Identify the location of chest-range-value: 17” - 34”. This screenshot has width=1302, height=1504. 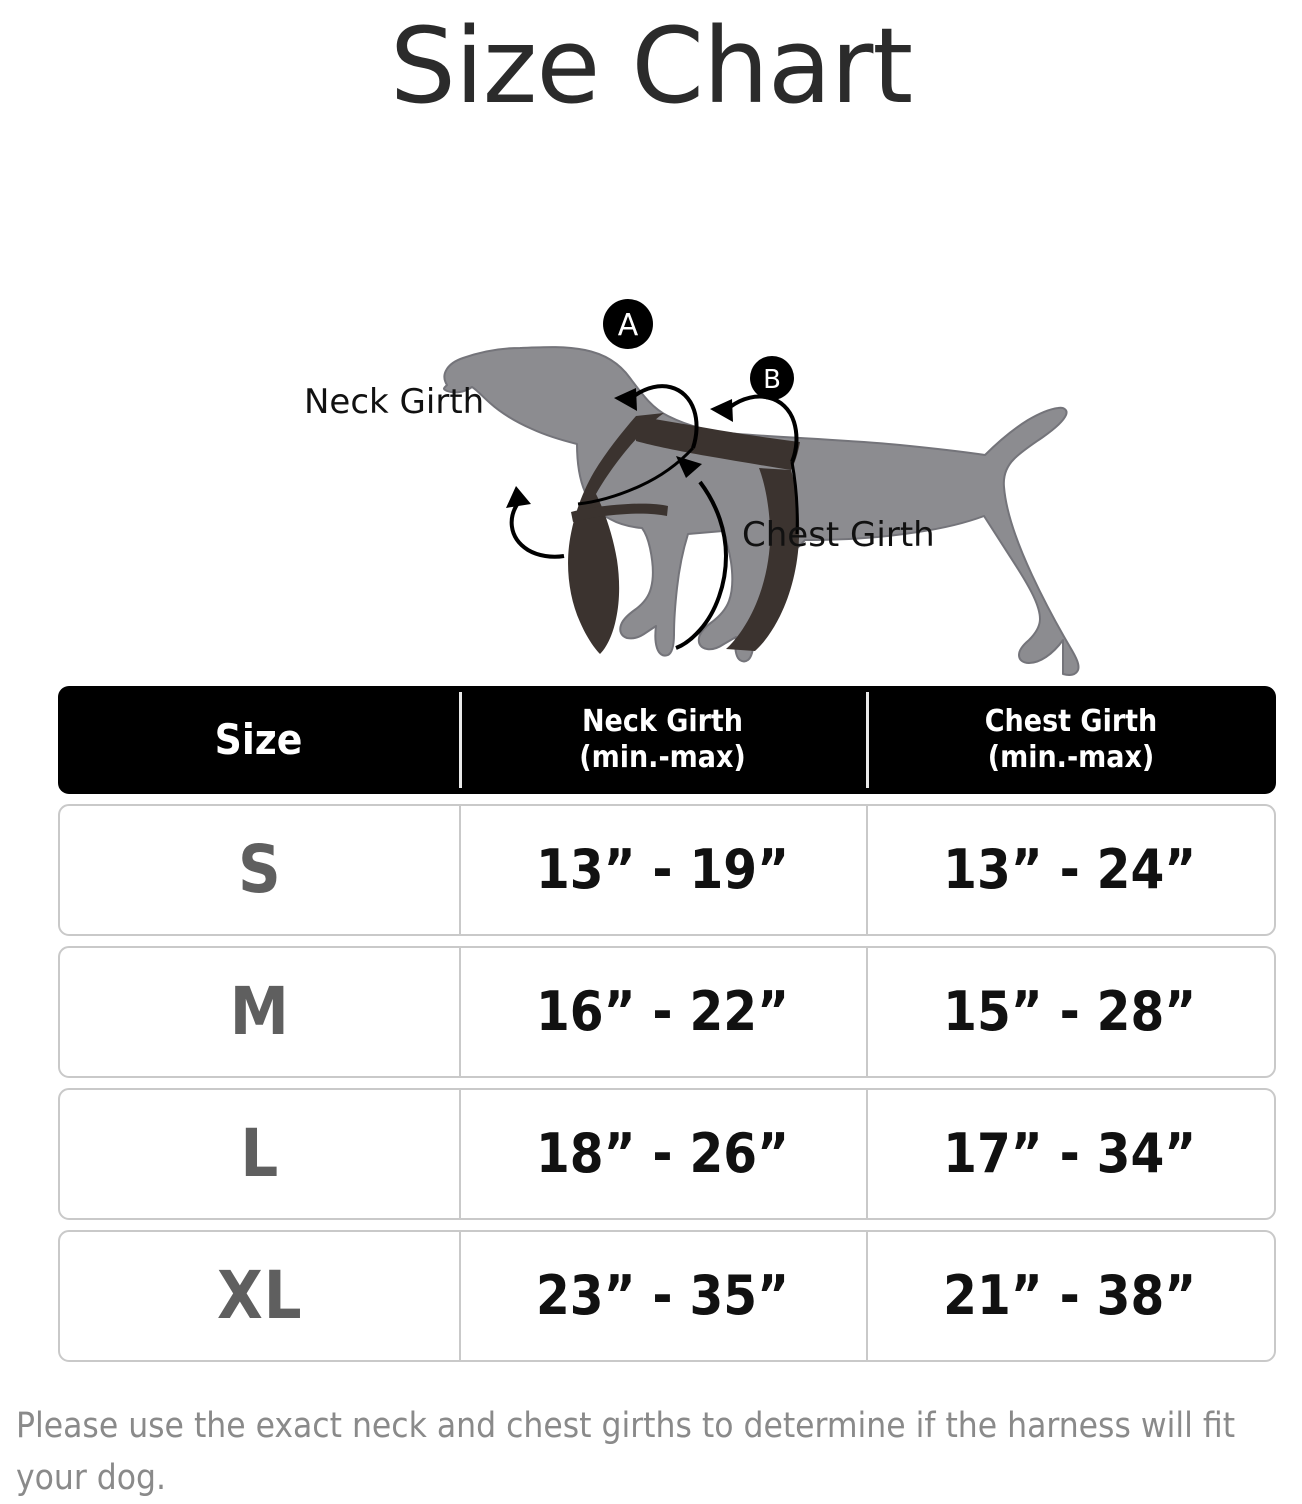
(1070, 1153).